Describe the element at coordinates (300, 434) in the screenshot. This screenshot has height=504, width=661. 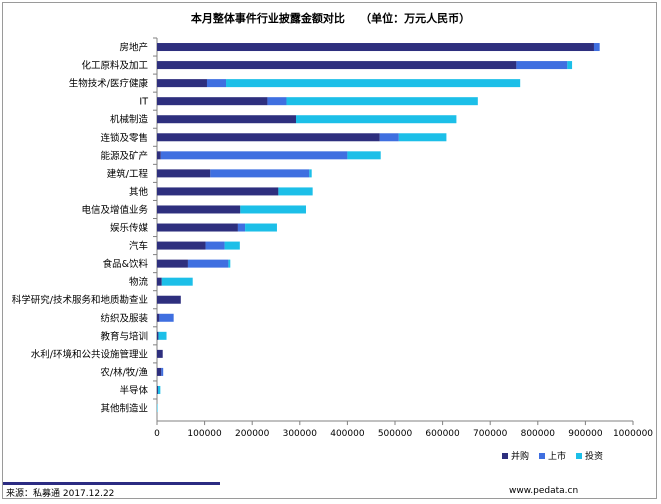
I see `x-tick-label: 300000` at that location.